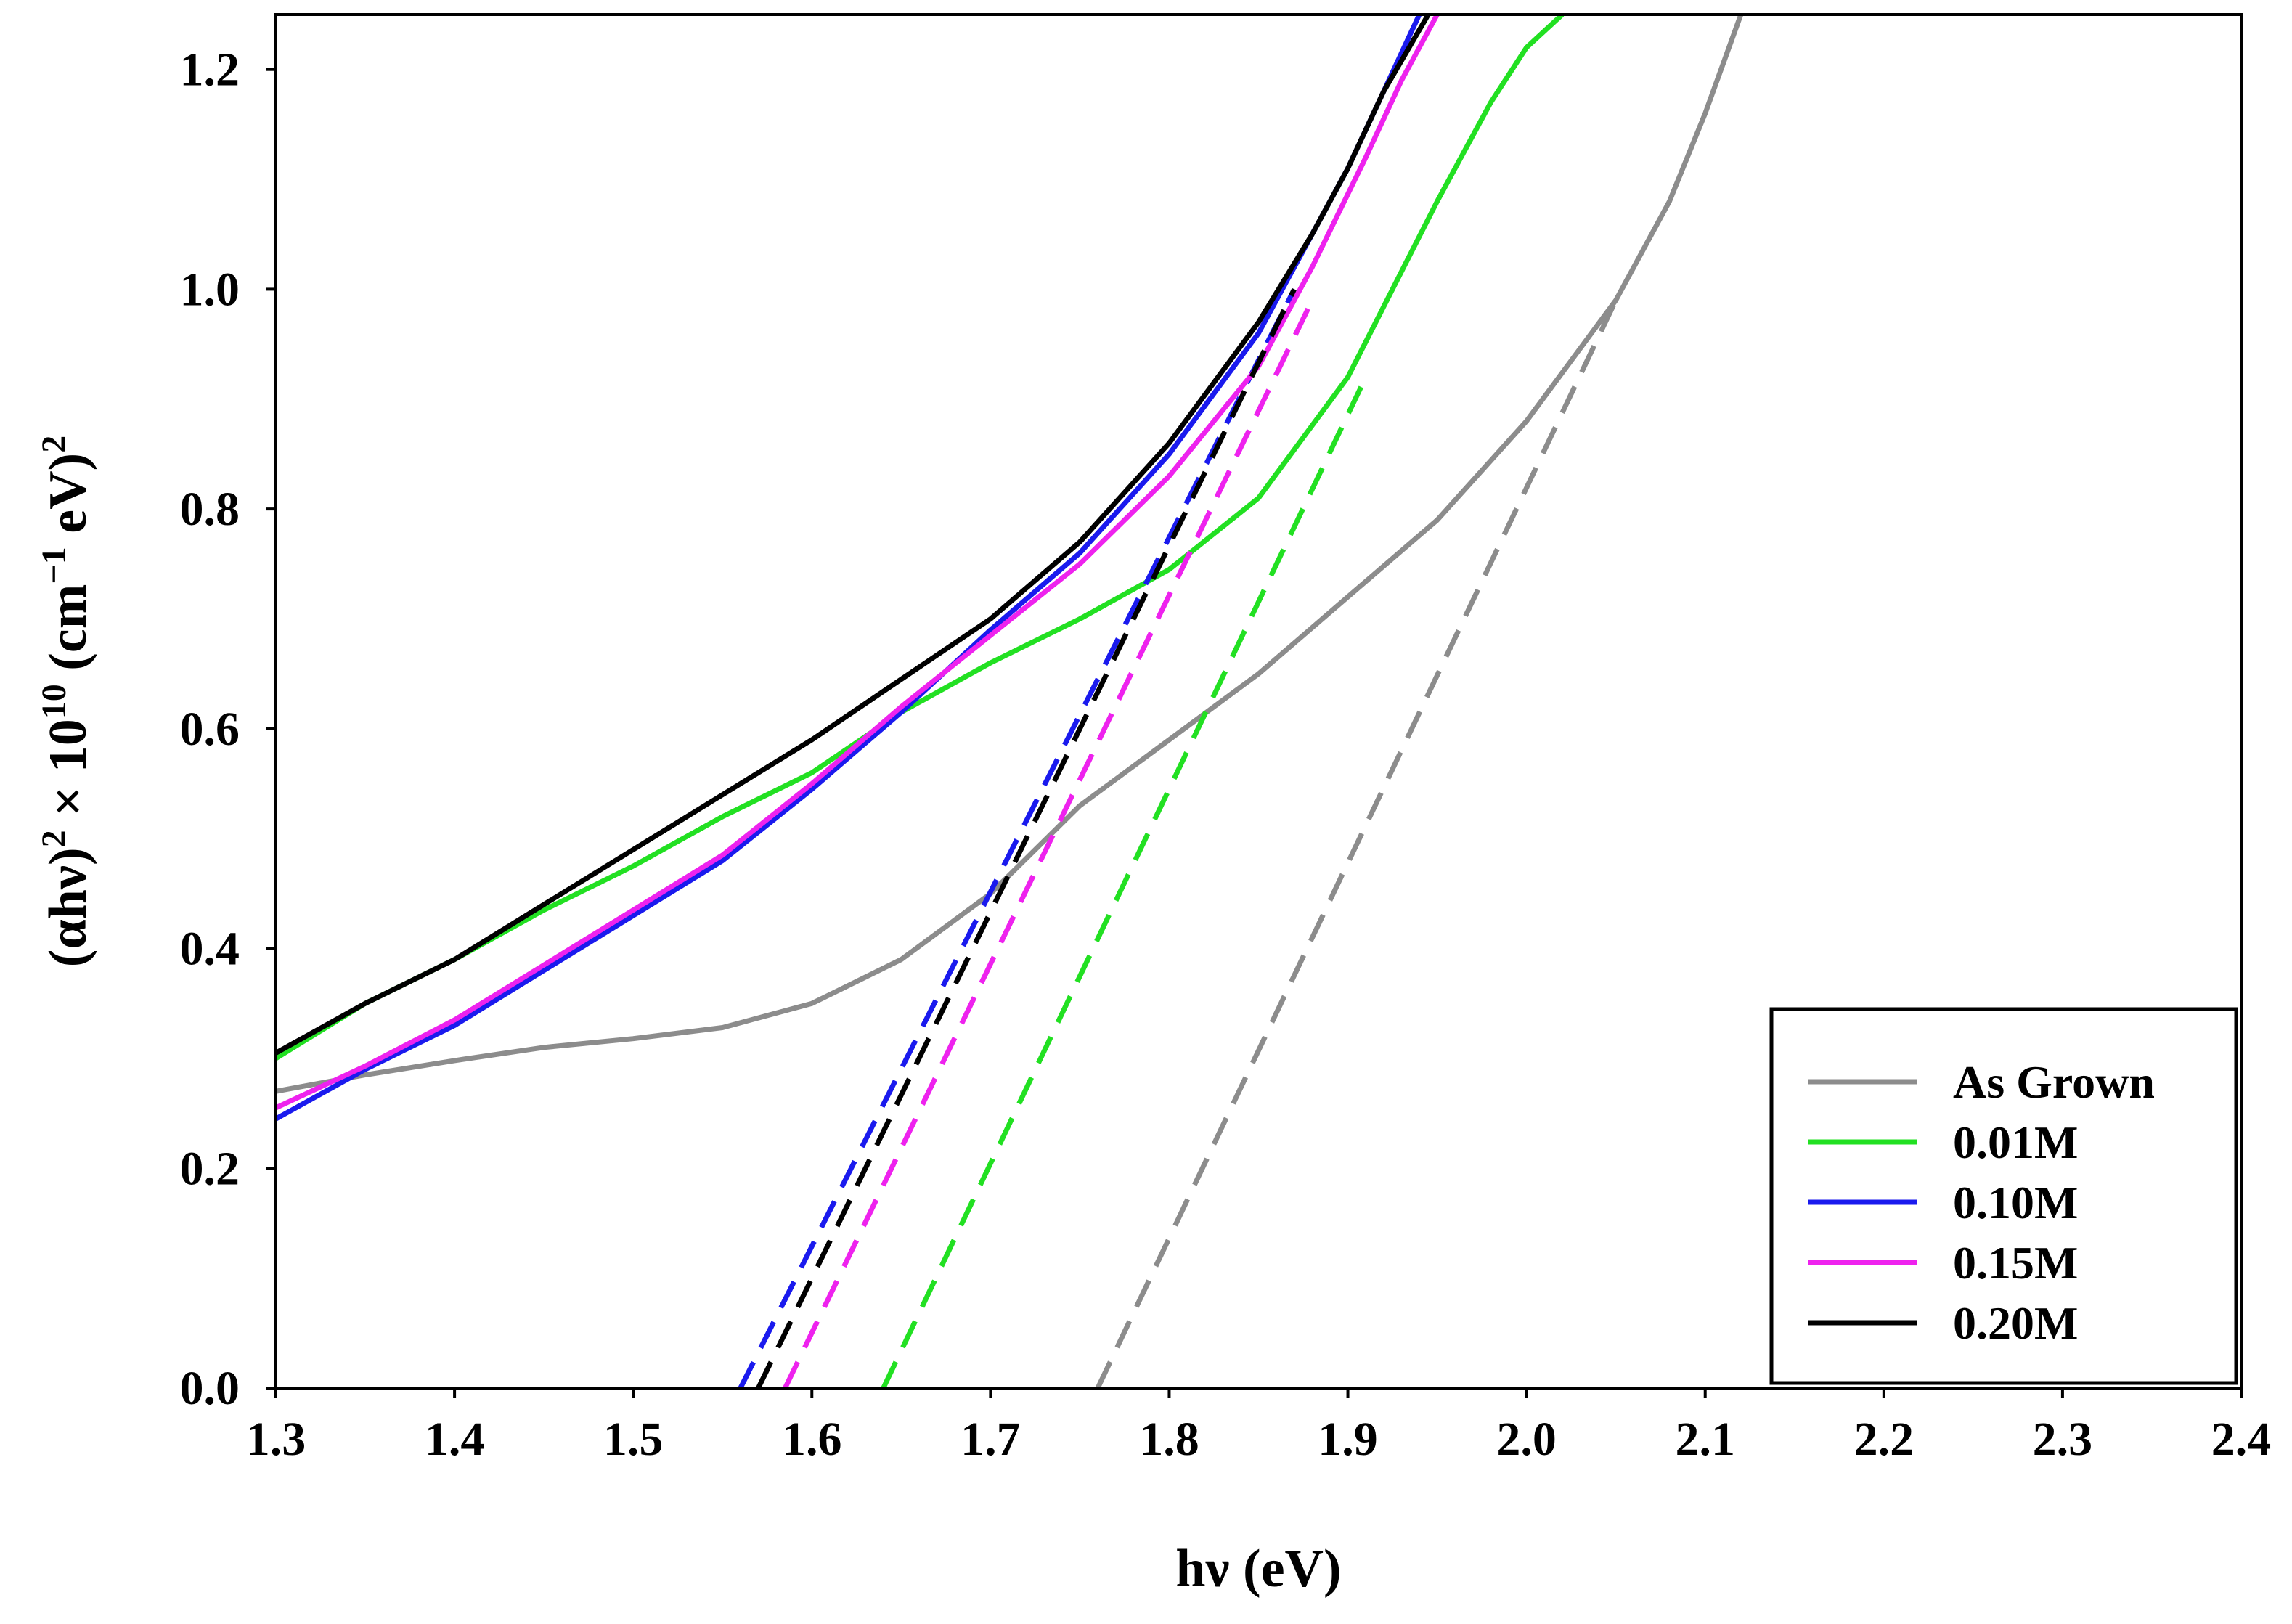  What do you see at coordinates (1348, 1439) in the screenshot?
I see `x-tick-label: 1.9` at bounding box center [1348, 1439].